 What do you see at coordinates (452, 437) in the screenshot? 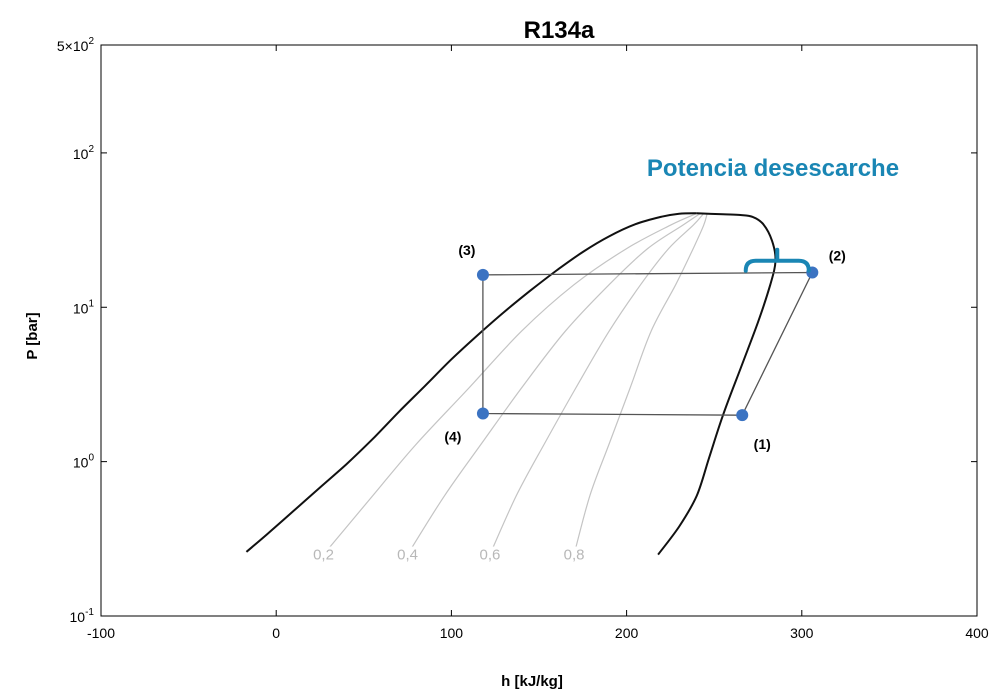
I see `cycle-point-label: (4)` at bounding box center [452, 437].